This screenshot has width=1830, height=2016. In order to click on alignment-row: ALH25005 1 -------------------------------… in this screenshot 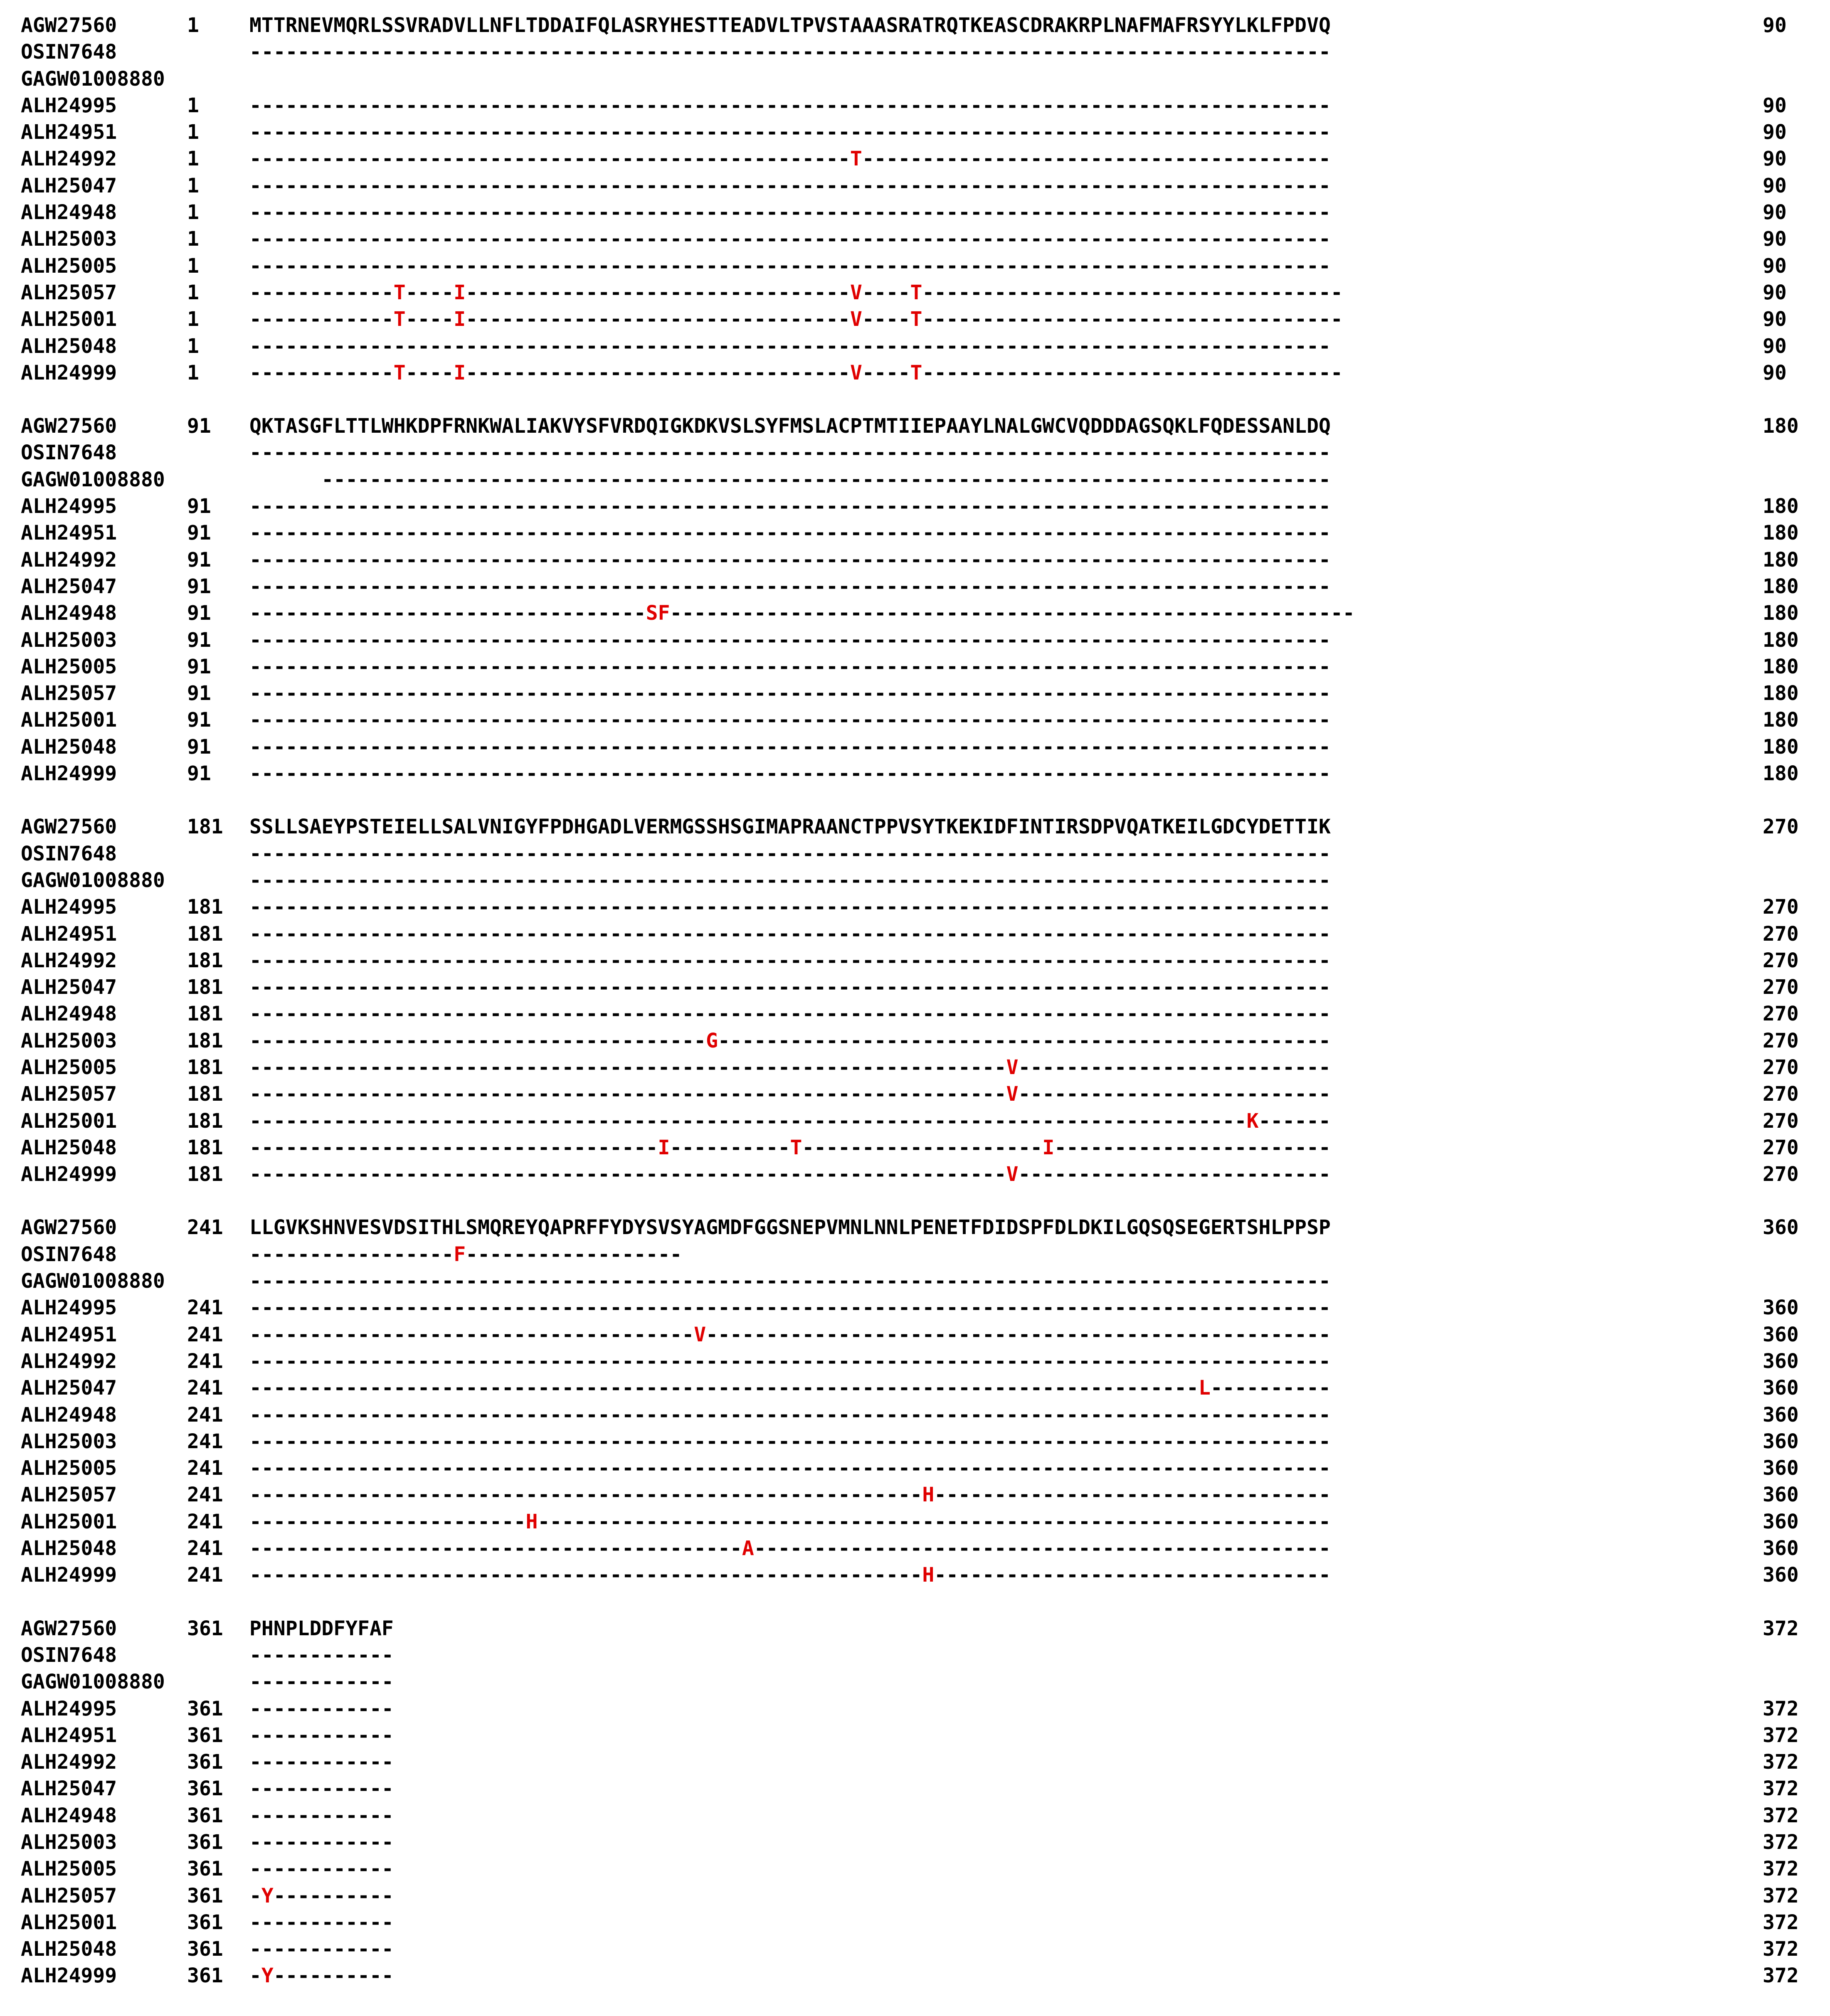, I will do `click(910, 266)`.